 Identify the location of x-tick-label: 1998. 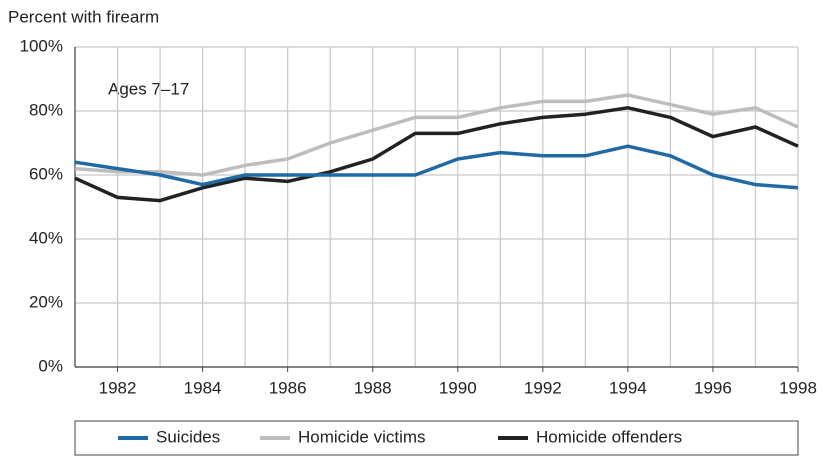
(798, 387).